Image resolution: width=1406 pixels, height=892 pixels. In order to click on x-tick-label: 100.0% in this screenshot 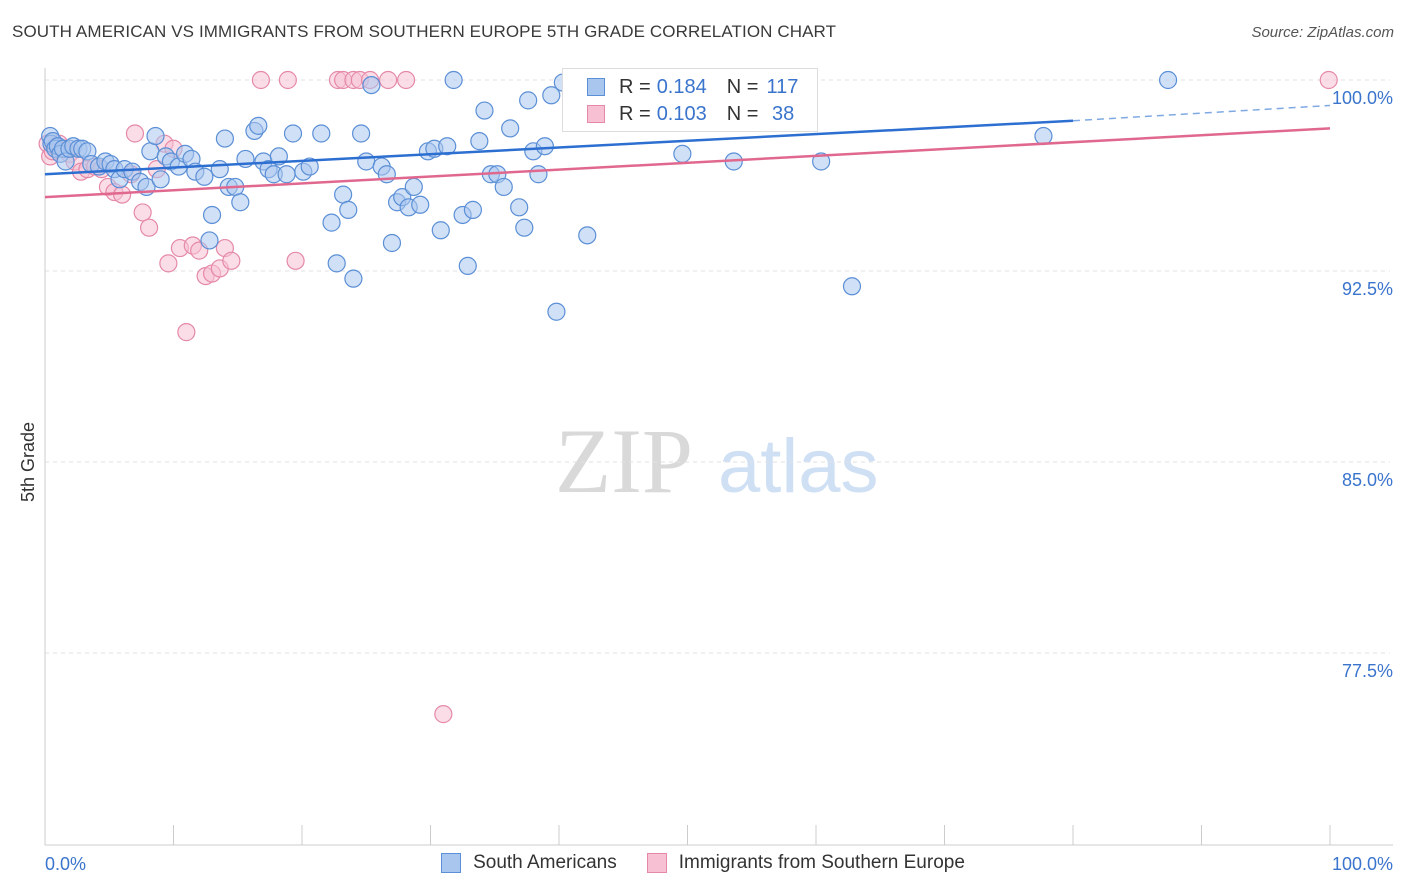, I will do `click(1362, 864)`.